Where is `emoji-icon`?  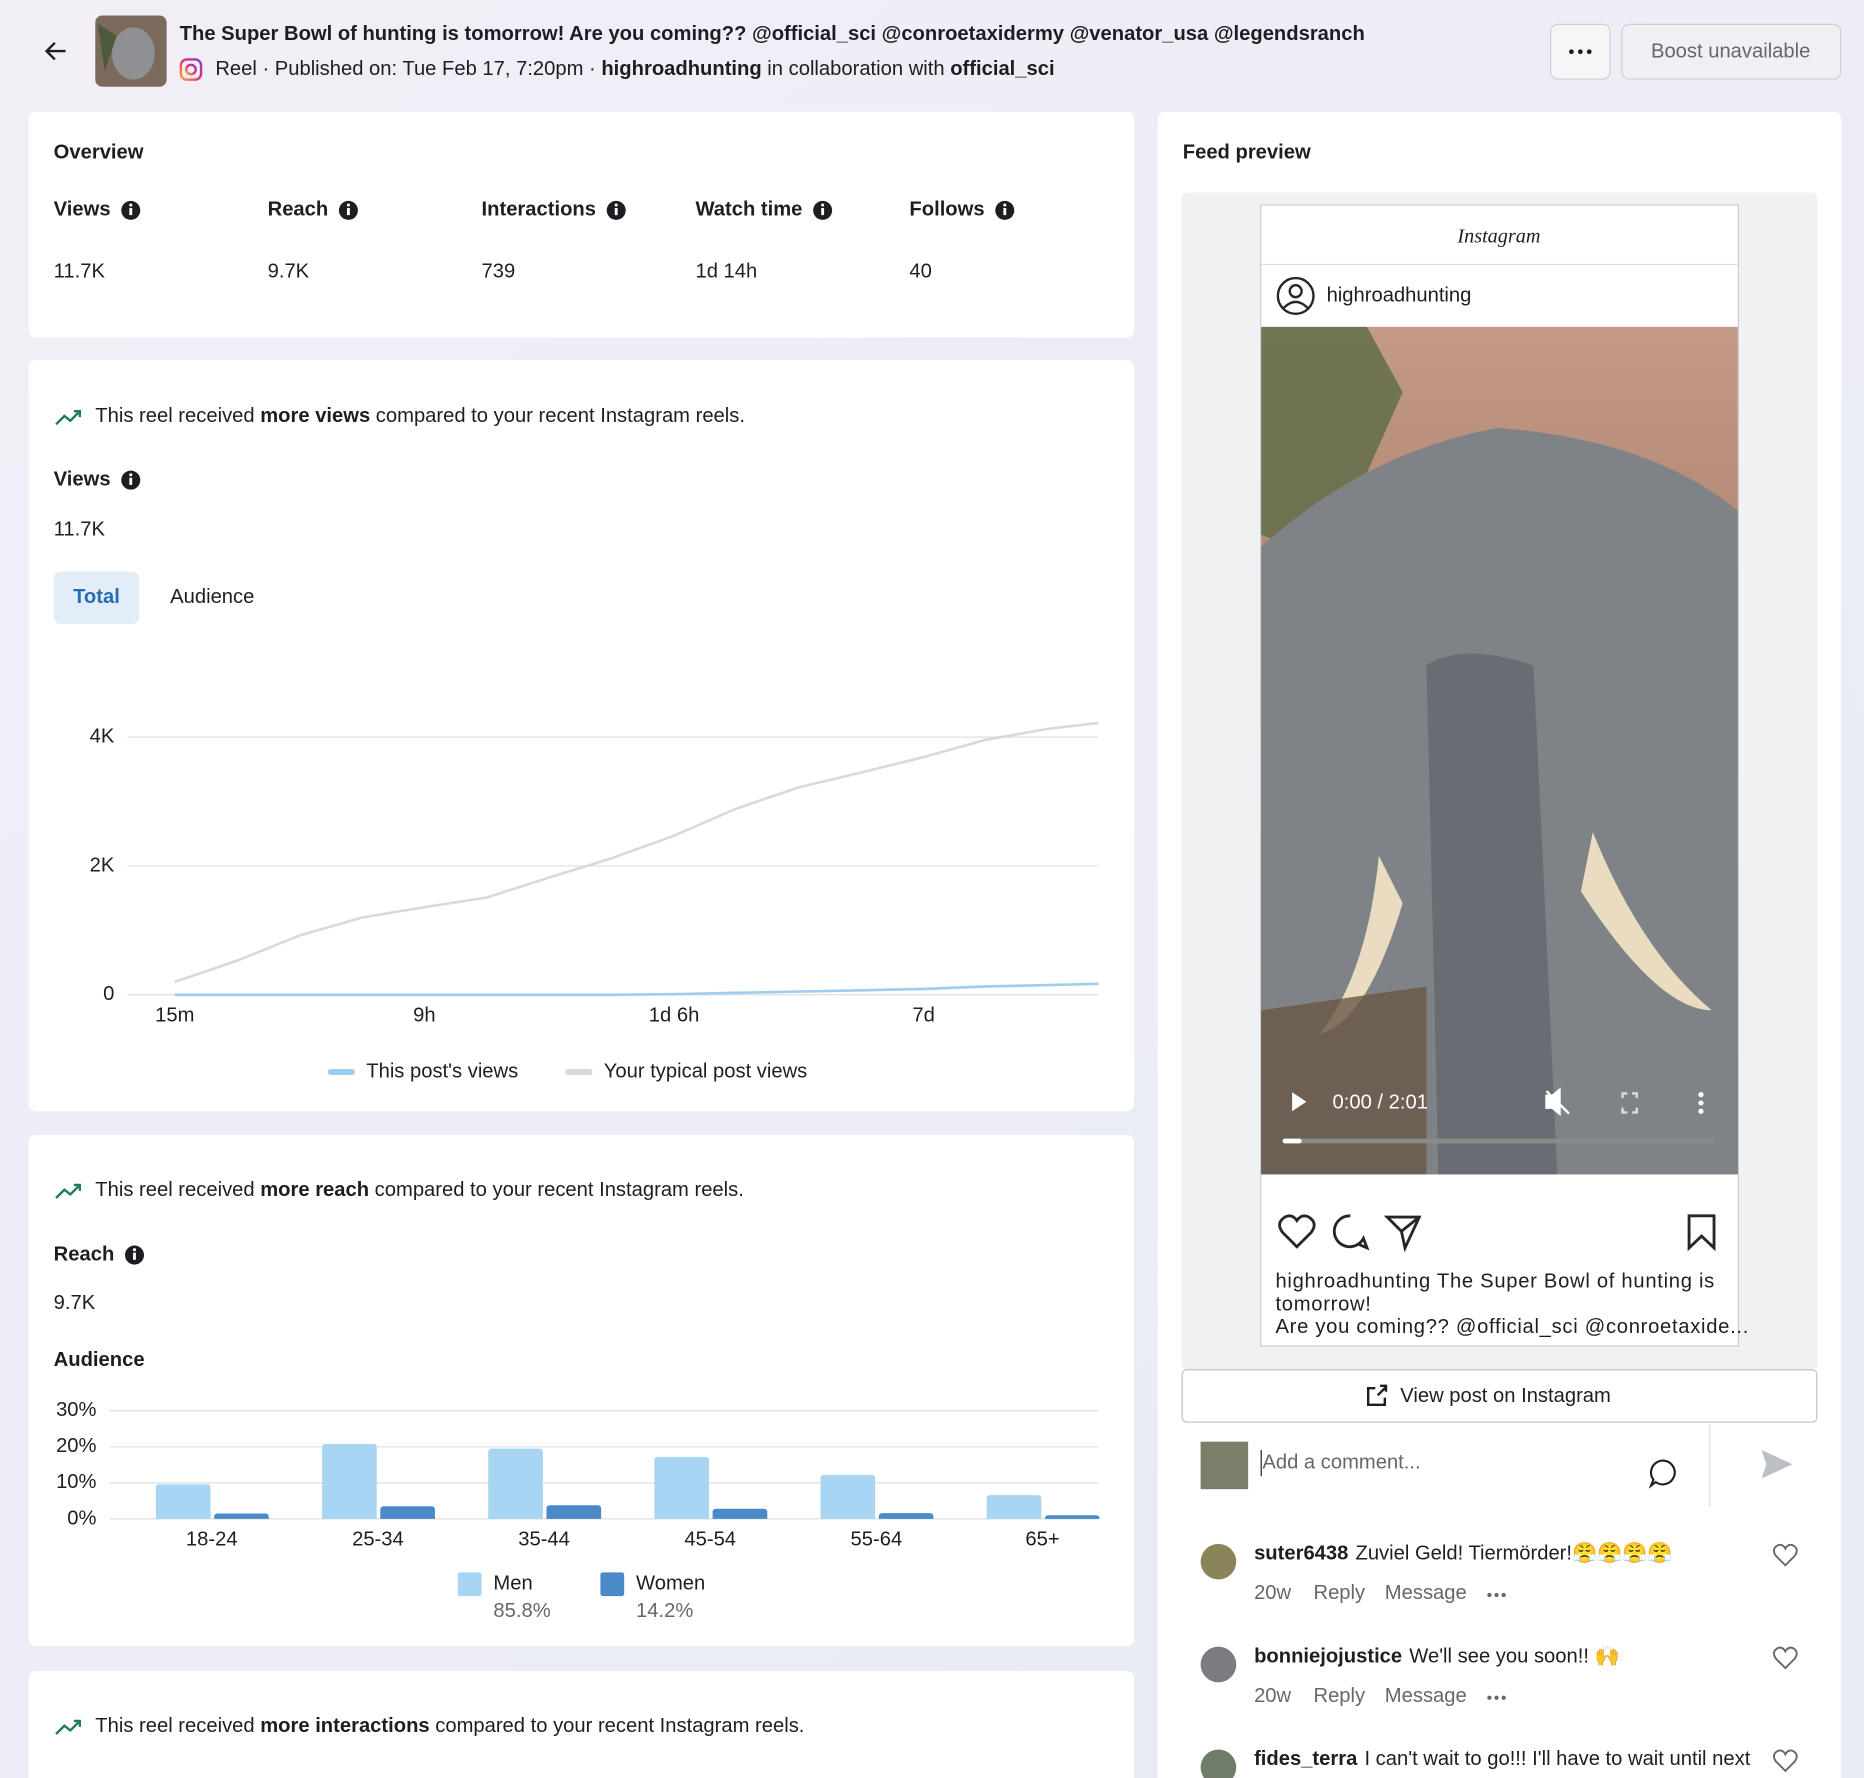
emoji-icon is located at coordinates (1662, 1474).